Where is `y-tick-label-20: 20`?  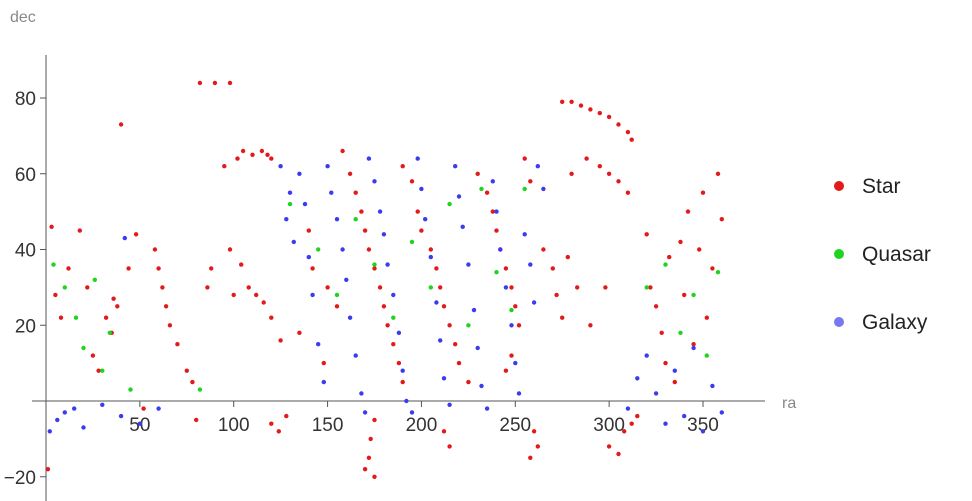
y-tick-label-20: 20 is located at coordinates (25, 326).